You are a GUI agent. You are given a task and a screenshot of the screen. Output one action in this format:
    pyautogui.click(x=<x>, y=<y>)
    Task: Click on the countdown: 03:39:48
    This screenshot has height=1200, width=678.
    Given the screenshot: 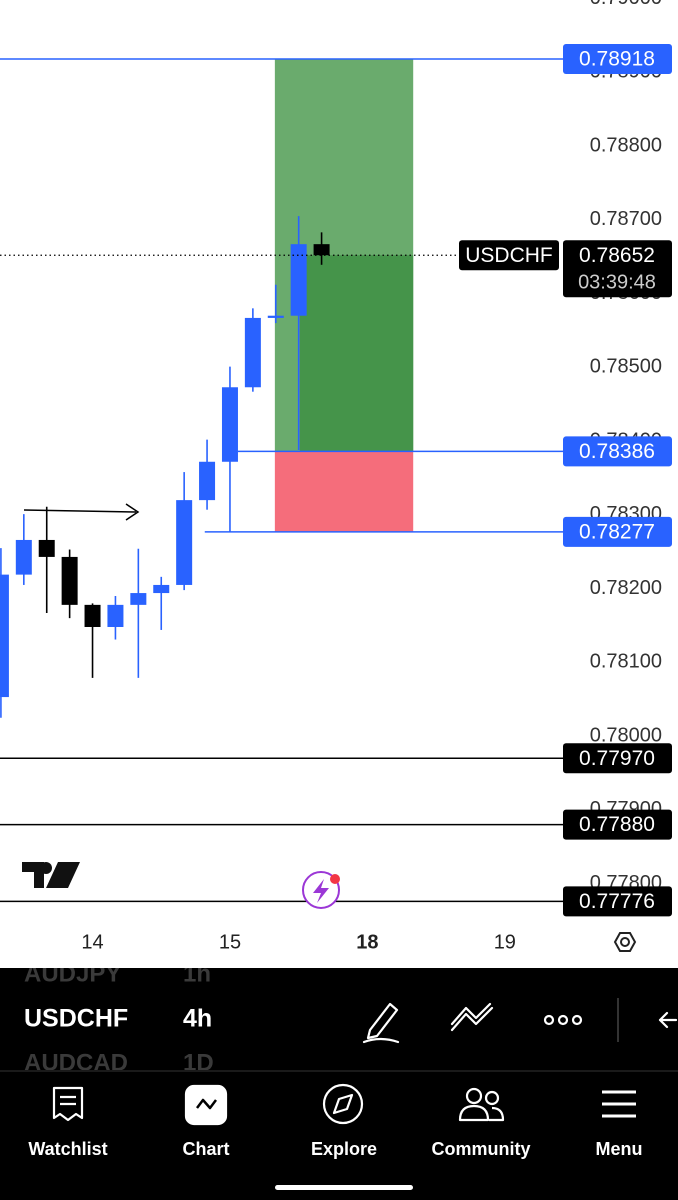 What is the action you would take?
    pyautogui.click(x=617, y=283)
    